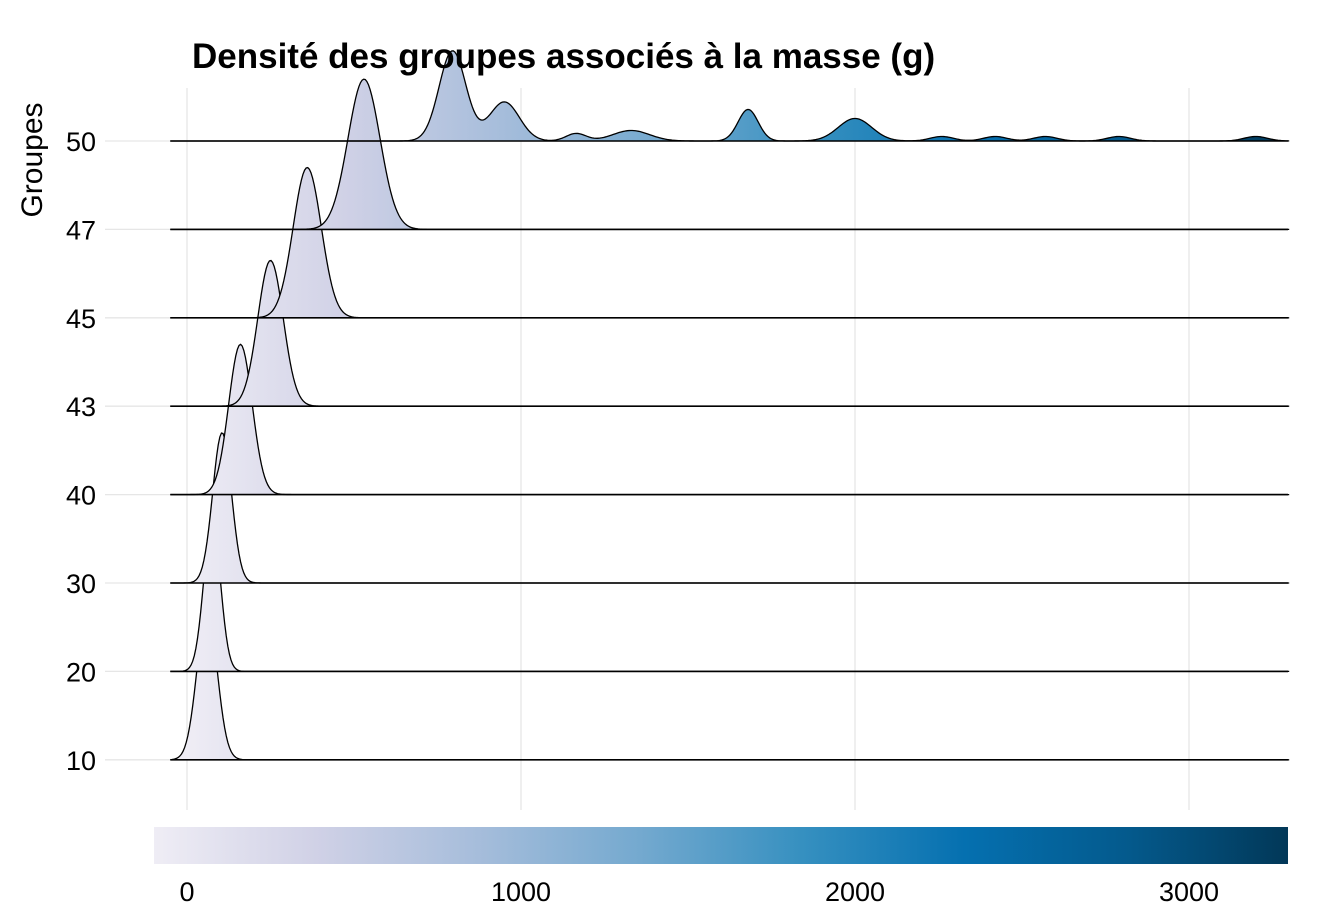 The width and height of the screenshot is (1344, 921). What do you see at coordinates (521, 892) in the screenshot?
I see `colorbar-tick-label: 1000` at bounding box center [521, 892].